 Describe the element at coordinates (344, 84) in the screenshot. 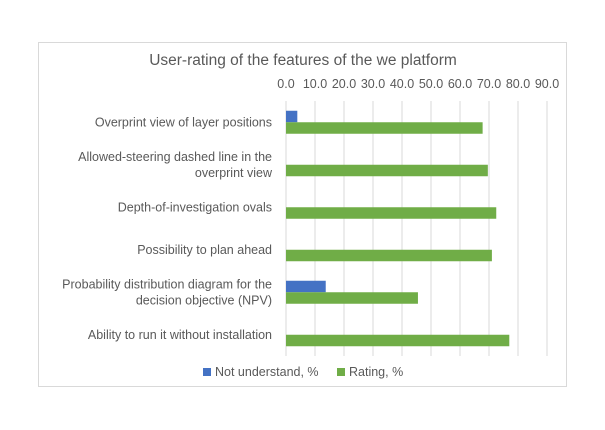

I see `x-tick-label: 20.0` at that location.